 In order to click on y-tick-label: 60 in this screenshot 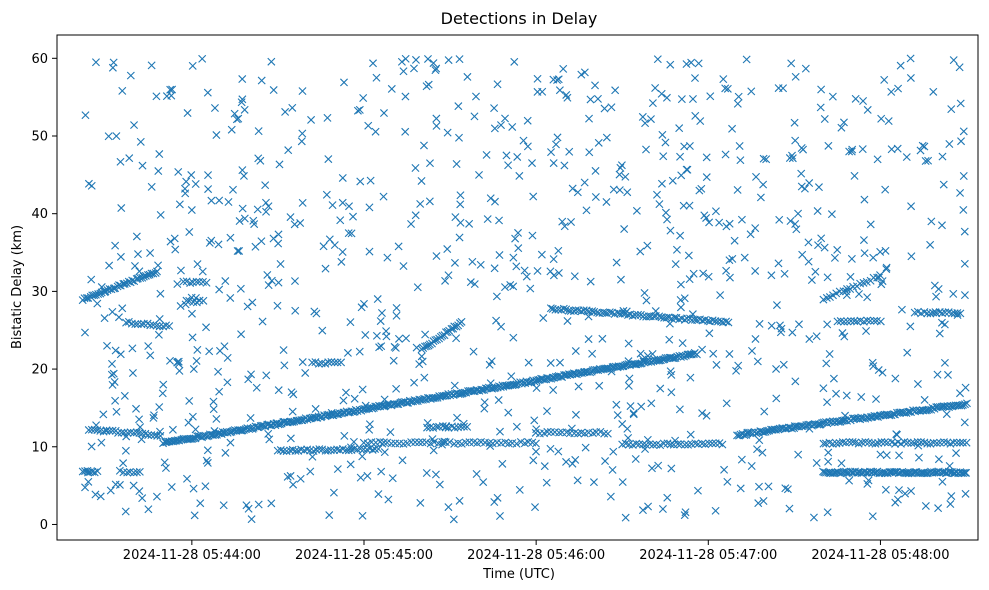, I will do `click(39, 59)`.